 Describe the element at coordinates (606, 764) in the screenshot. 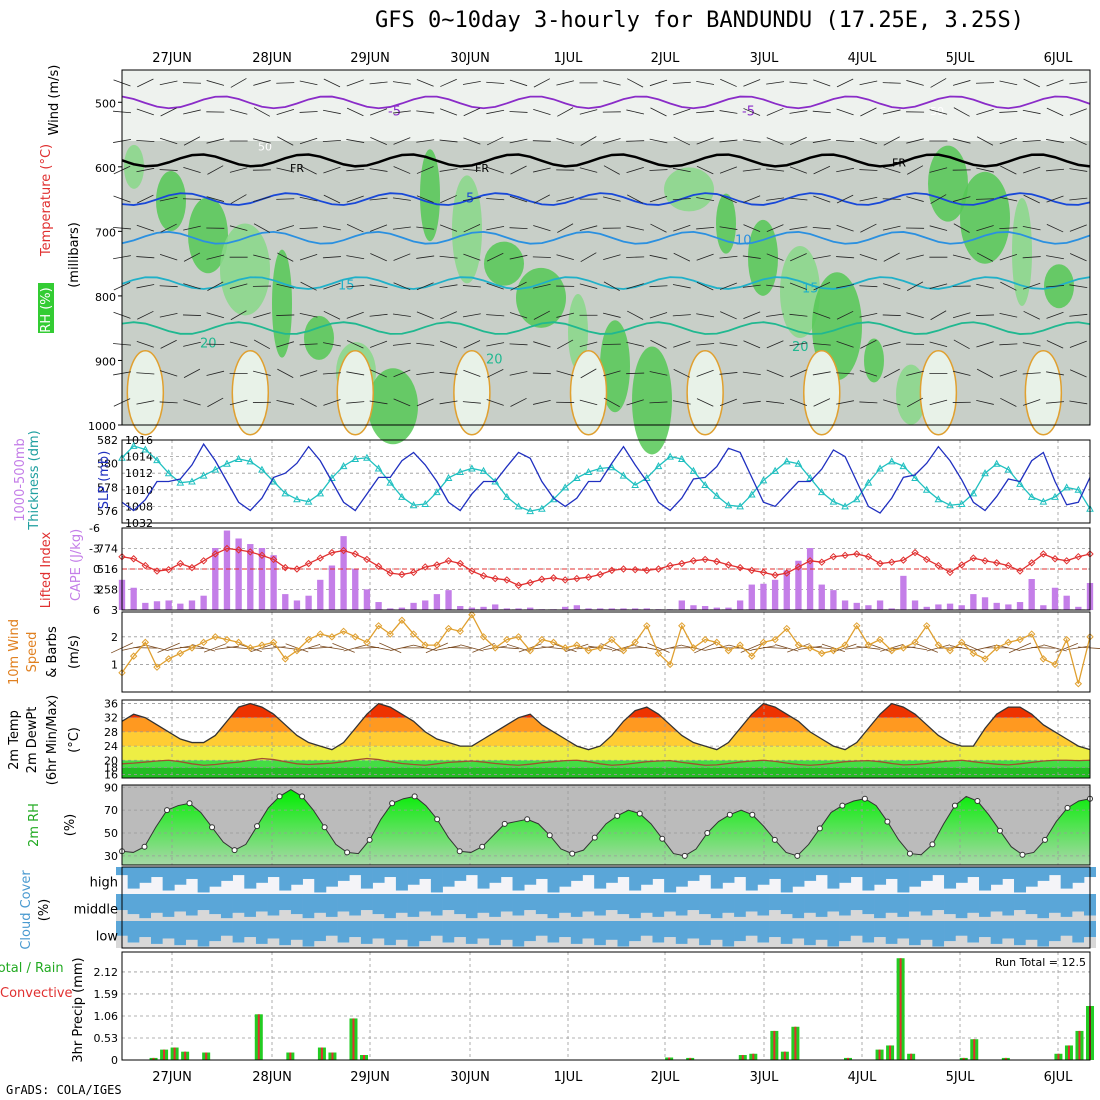

I see `temp-band` at that location.